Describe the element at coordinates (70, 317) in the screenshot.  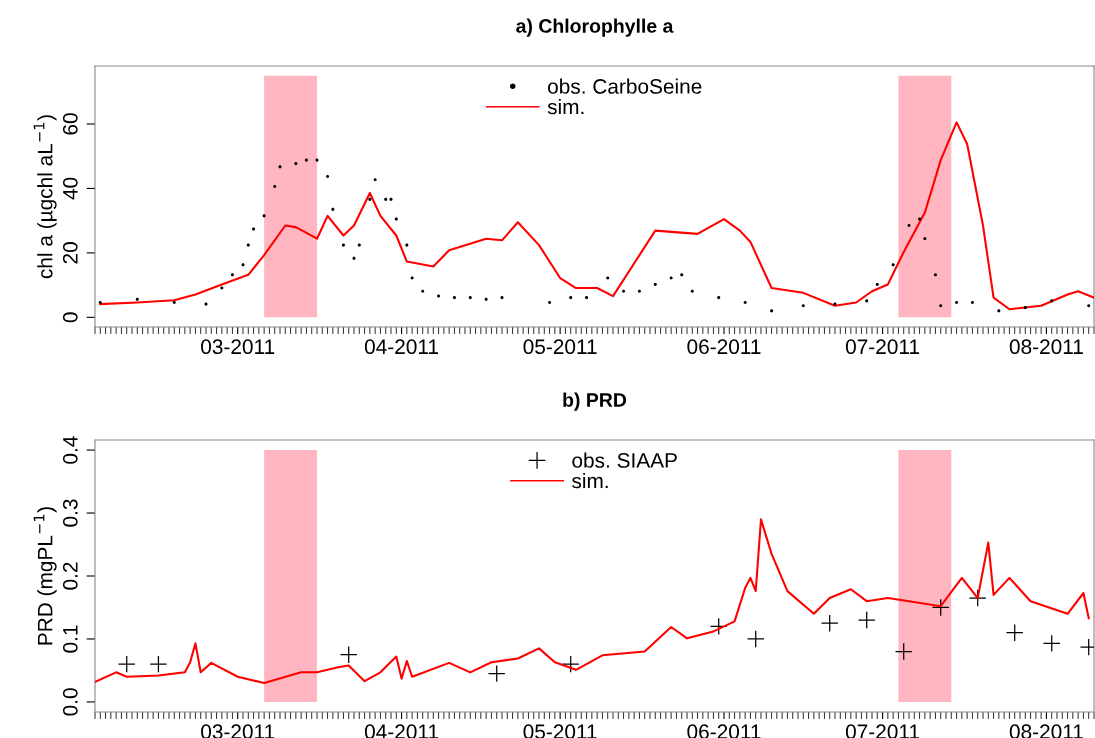
I see `y-tick-label: 0` at that location.